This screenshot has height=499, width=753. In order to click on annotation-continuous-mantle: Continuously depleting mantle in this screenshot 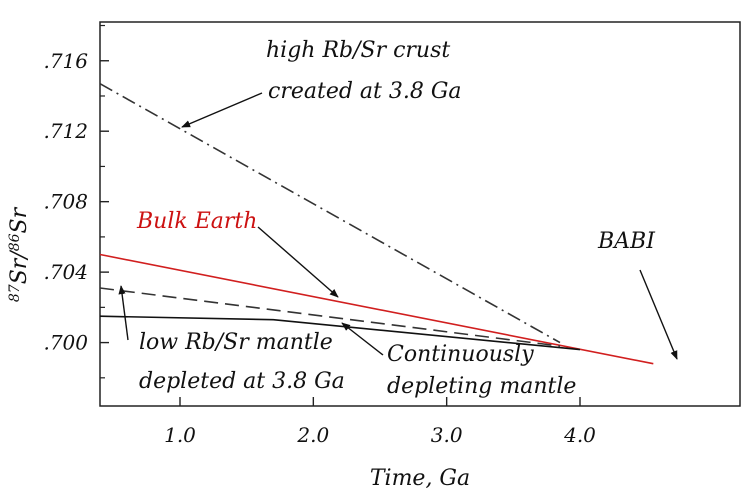, I will do `click(481, 370)`.